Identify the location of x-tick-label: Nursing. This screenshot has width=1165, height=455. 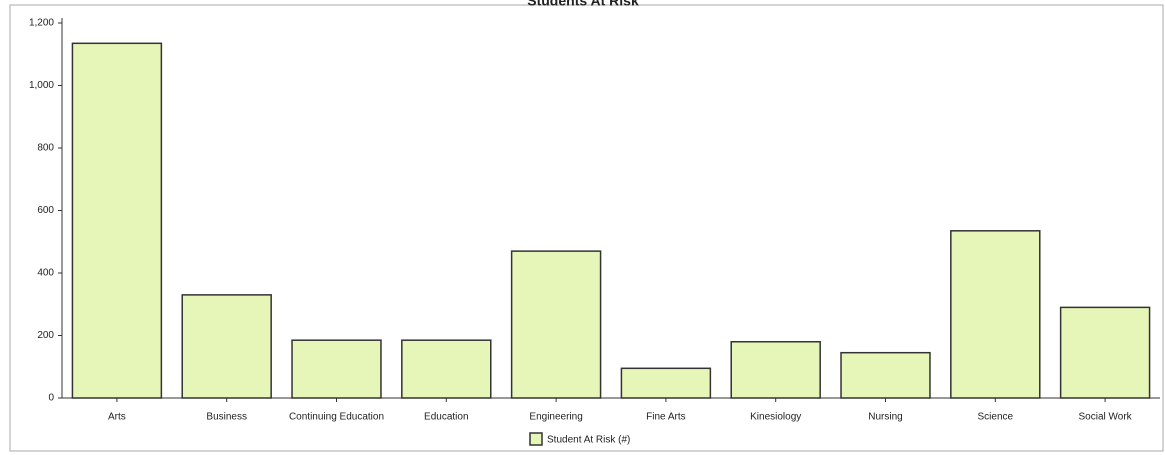
(885, 417).